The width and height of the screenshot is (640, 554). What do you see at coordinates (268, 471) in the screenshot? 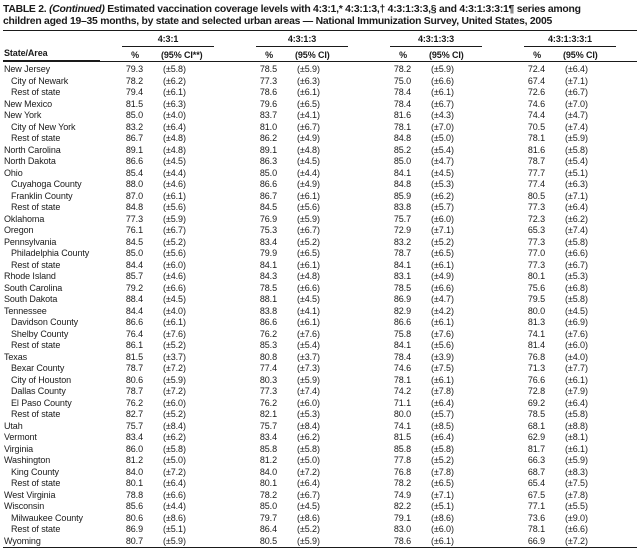
I see `pct-cell-4313: 84.0` at bounding box center [268, 471].